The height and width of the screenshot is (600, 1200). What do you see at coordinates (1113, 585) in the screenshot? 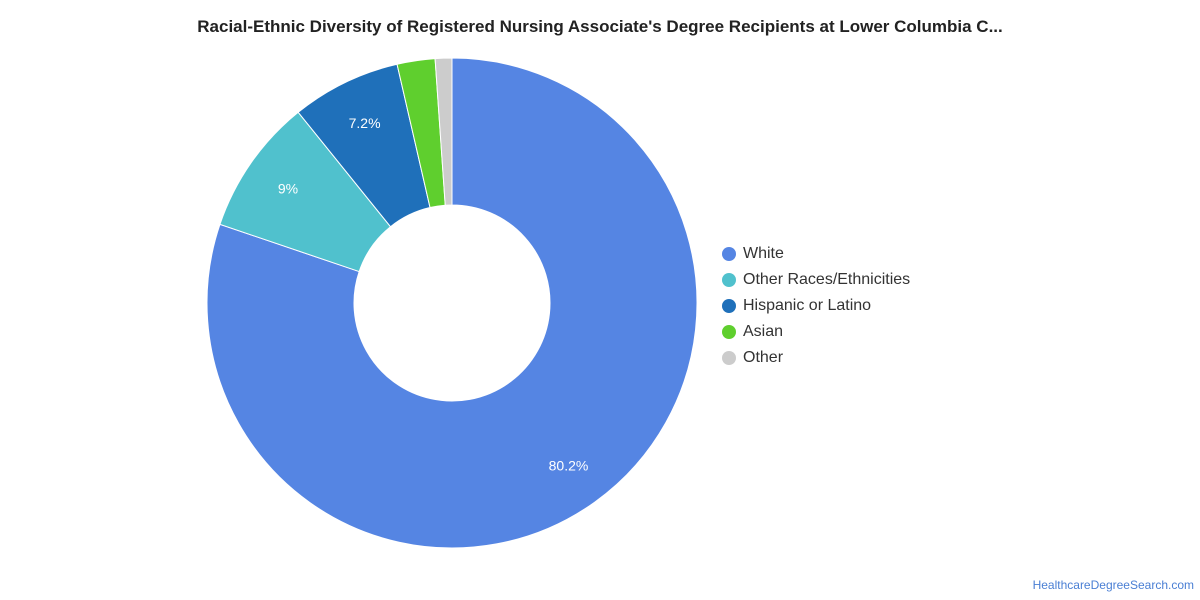
I see `source-watermark: HealthcareDegreeSearch.com` at bounding box center [1113, 585].